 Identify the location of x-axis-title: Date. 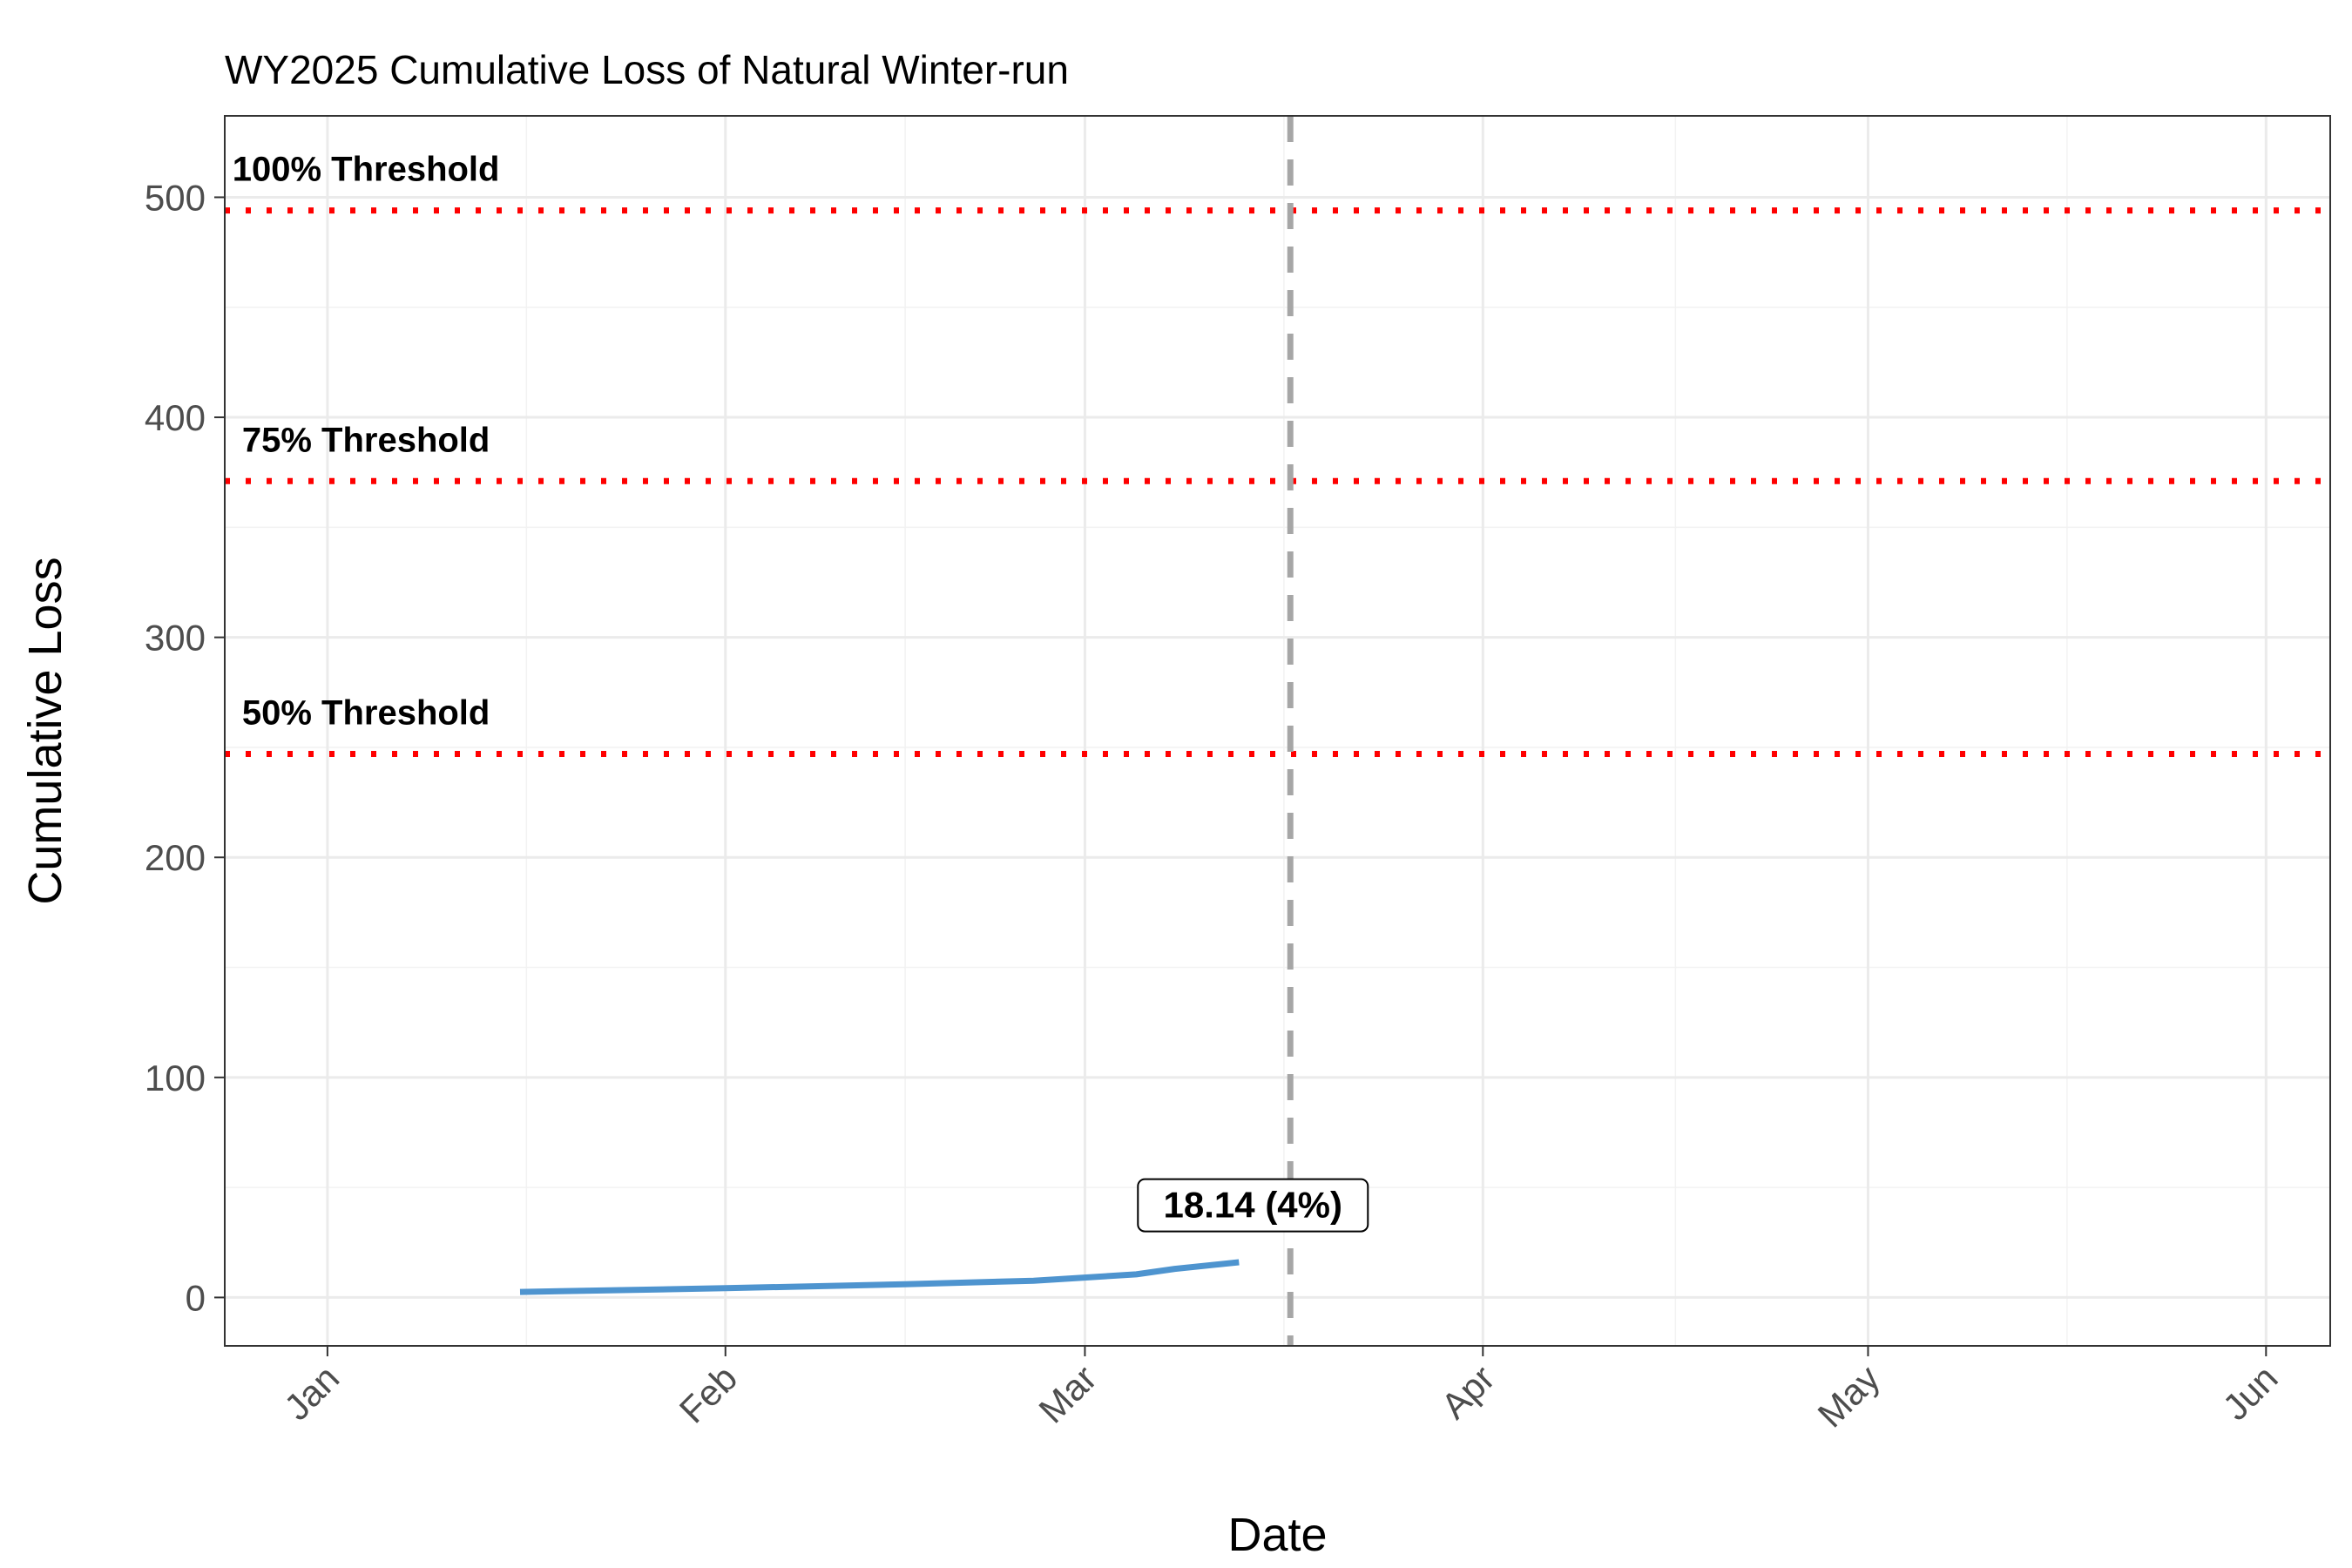
(1277, 1535).